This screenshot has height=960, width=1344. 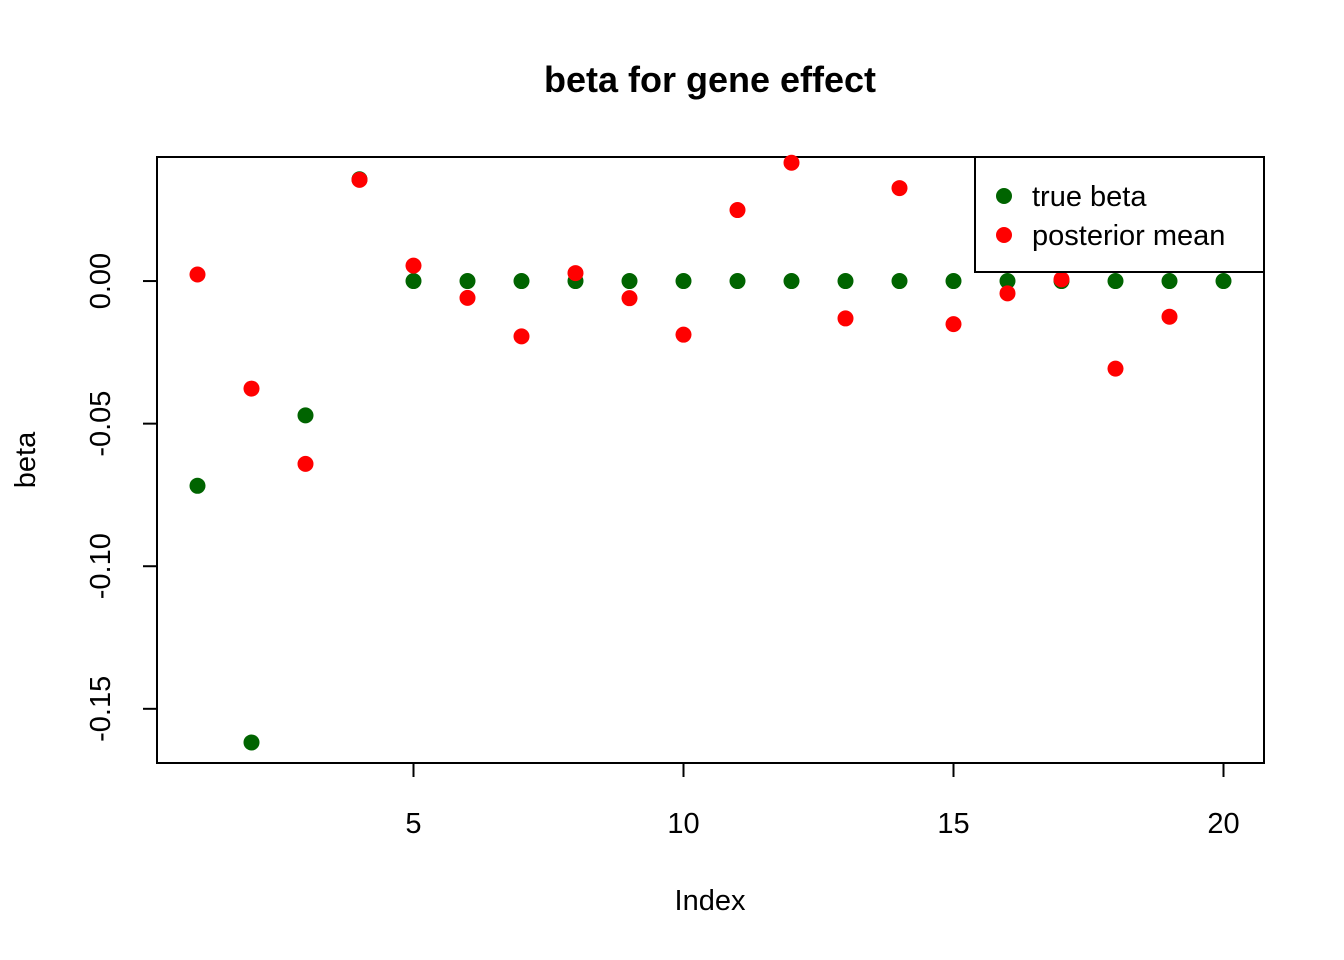 What do you see at coordinates (1089, 197) in the screenshot?
I see `legend-label-true-beta: true beta` at bounding box center [1089, 197].